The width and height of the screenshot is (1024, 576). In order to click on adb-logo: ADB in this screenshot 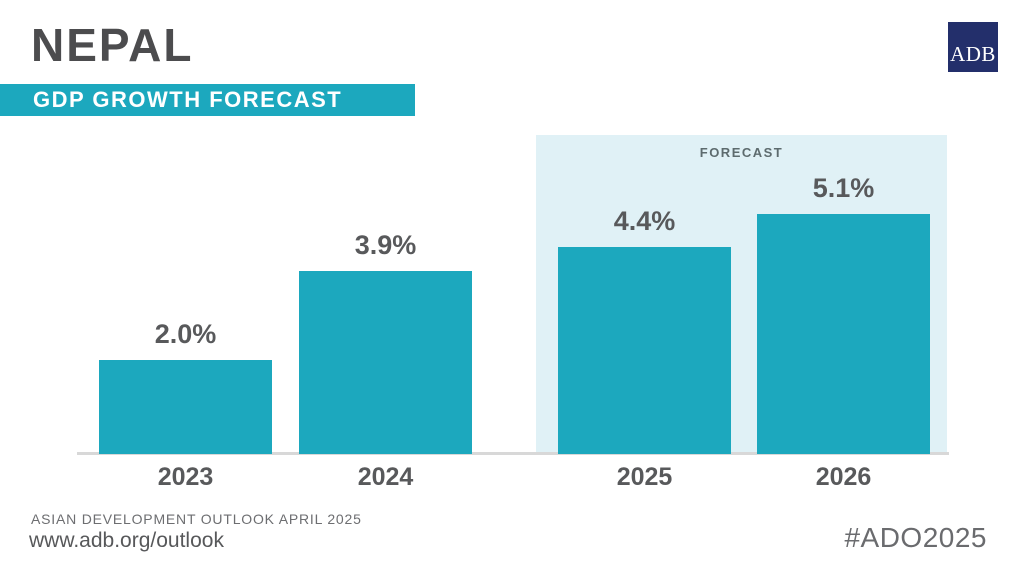, I will do `click(973, 47)`.